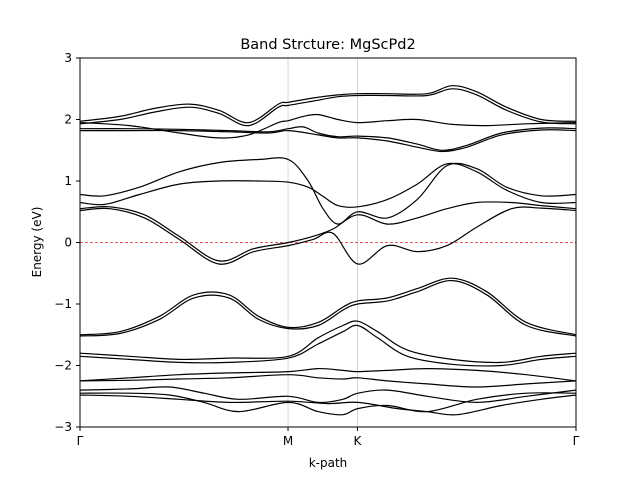  What do you see at coordinates (63, 366) in the screenshot?
I see `y-tick-label-5: −2` at bounding box center [63, 366].